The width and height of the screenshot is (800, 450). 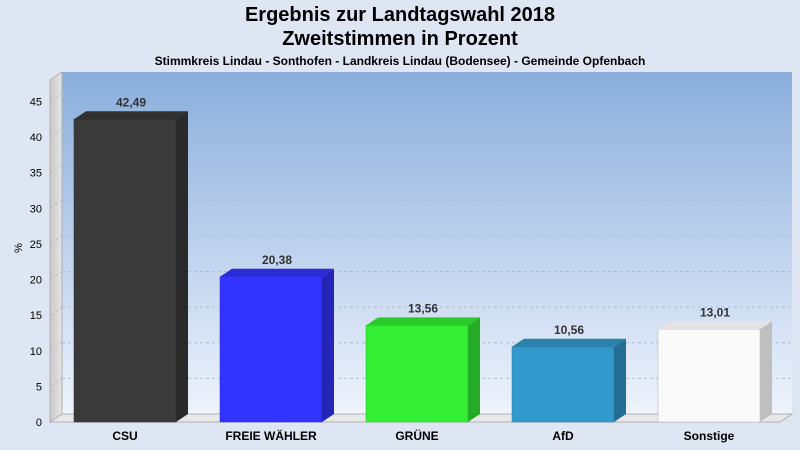 I want to click on x-tick-label: CSU, so click(x=124, y=436).